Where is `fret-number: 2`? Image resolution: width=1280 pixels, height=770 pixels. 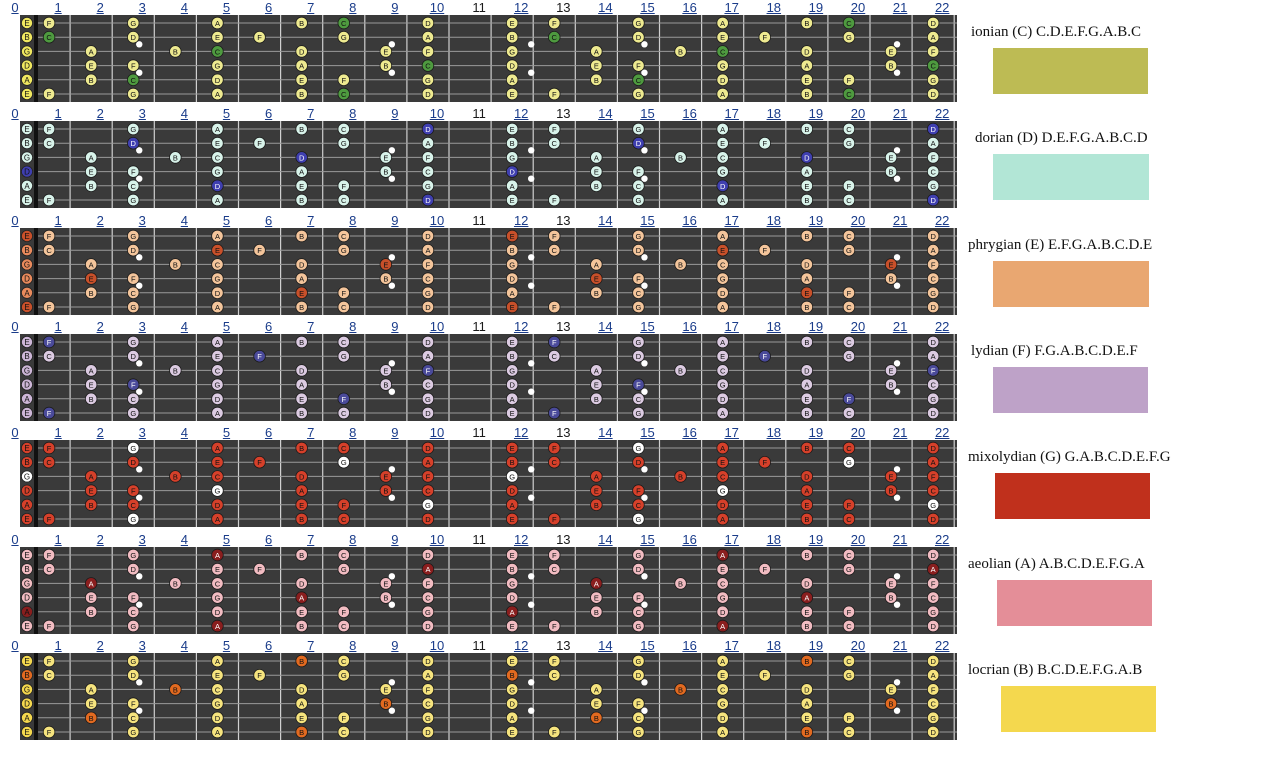
fret-number: 2 is located at coordinates (100, 645).